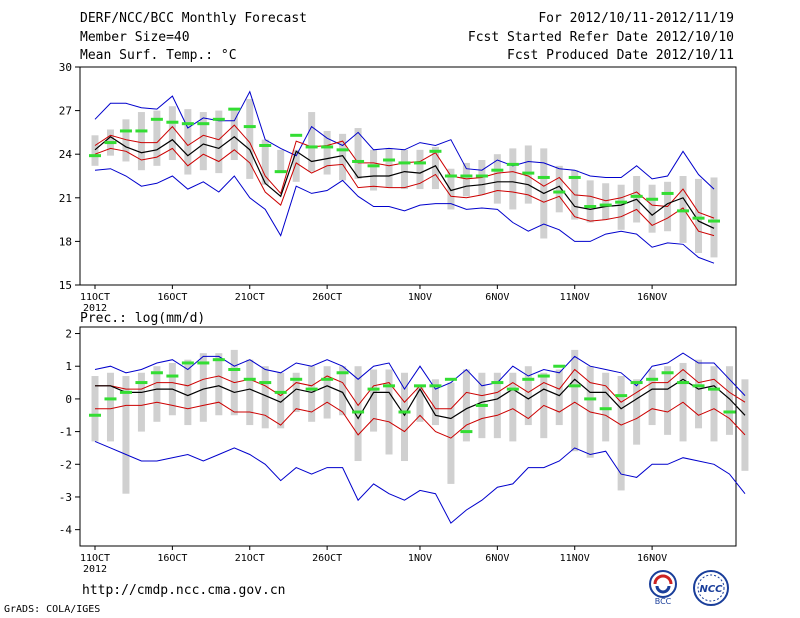 This screenshot has height=618, width=800. What do you see at coordinates (65, 111) in the screenshot?
I see `y-tick-label: 27` at bounding box center [65, 111].